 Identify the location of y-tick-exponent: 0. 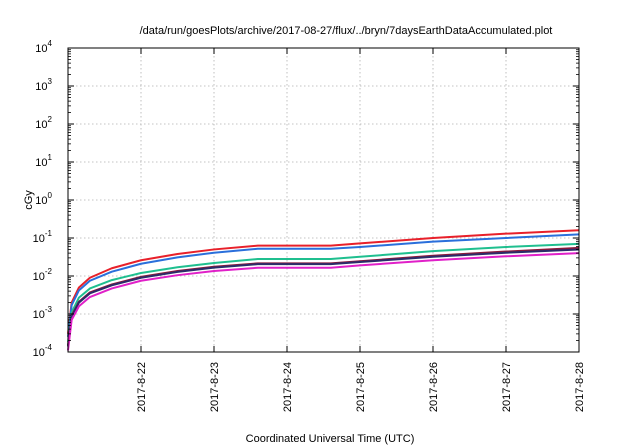
(50, 195).